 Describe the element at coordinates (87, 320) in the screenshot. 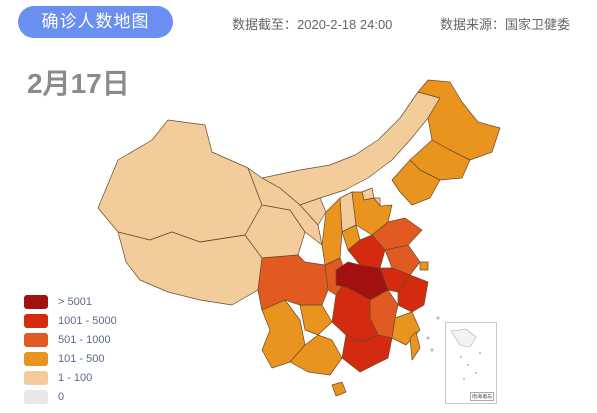

I see `legend-label: 1001 - 5000` at that location.